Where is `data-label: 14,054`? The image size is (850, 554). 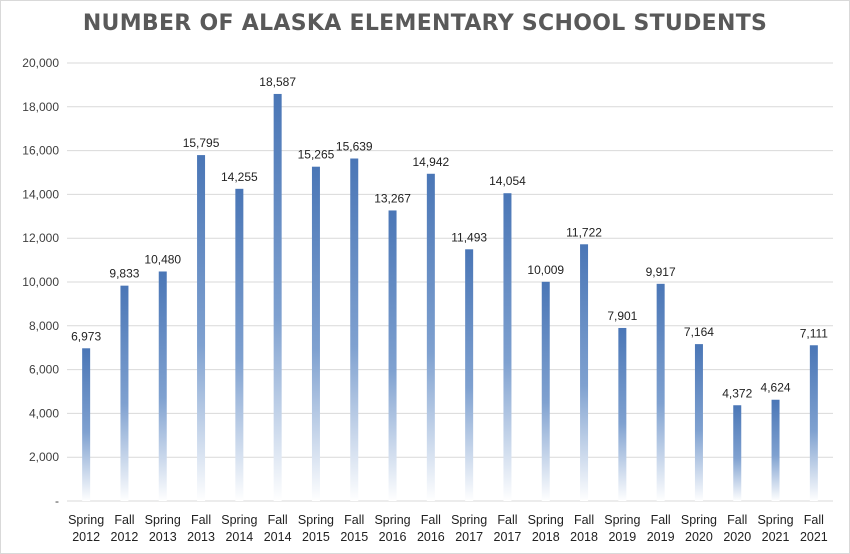 data-label: 14,054 is located at coordinates (507, 181).